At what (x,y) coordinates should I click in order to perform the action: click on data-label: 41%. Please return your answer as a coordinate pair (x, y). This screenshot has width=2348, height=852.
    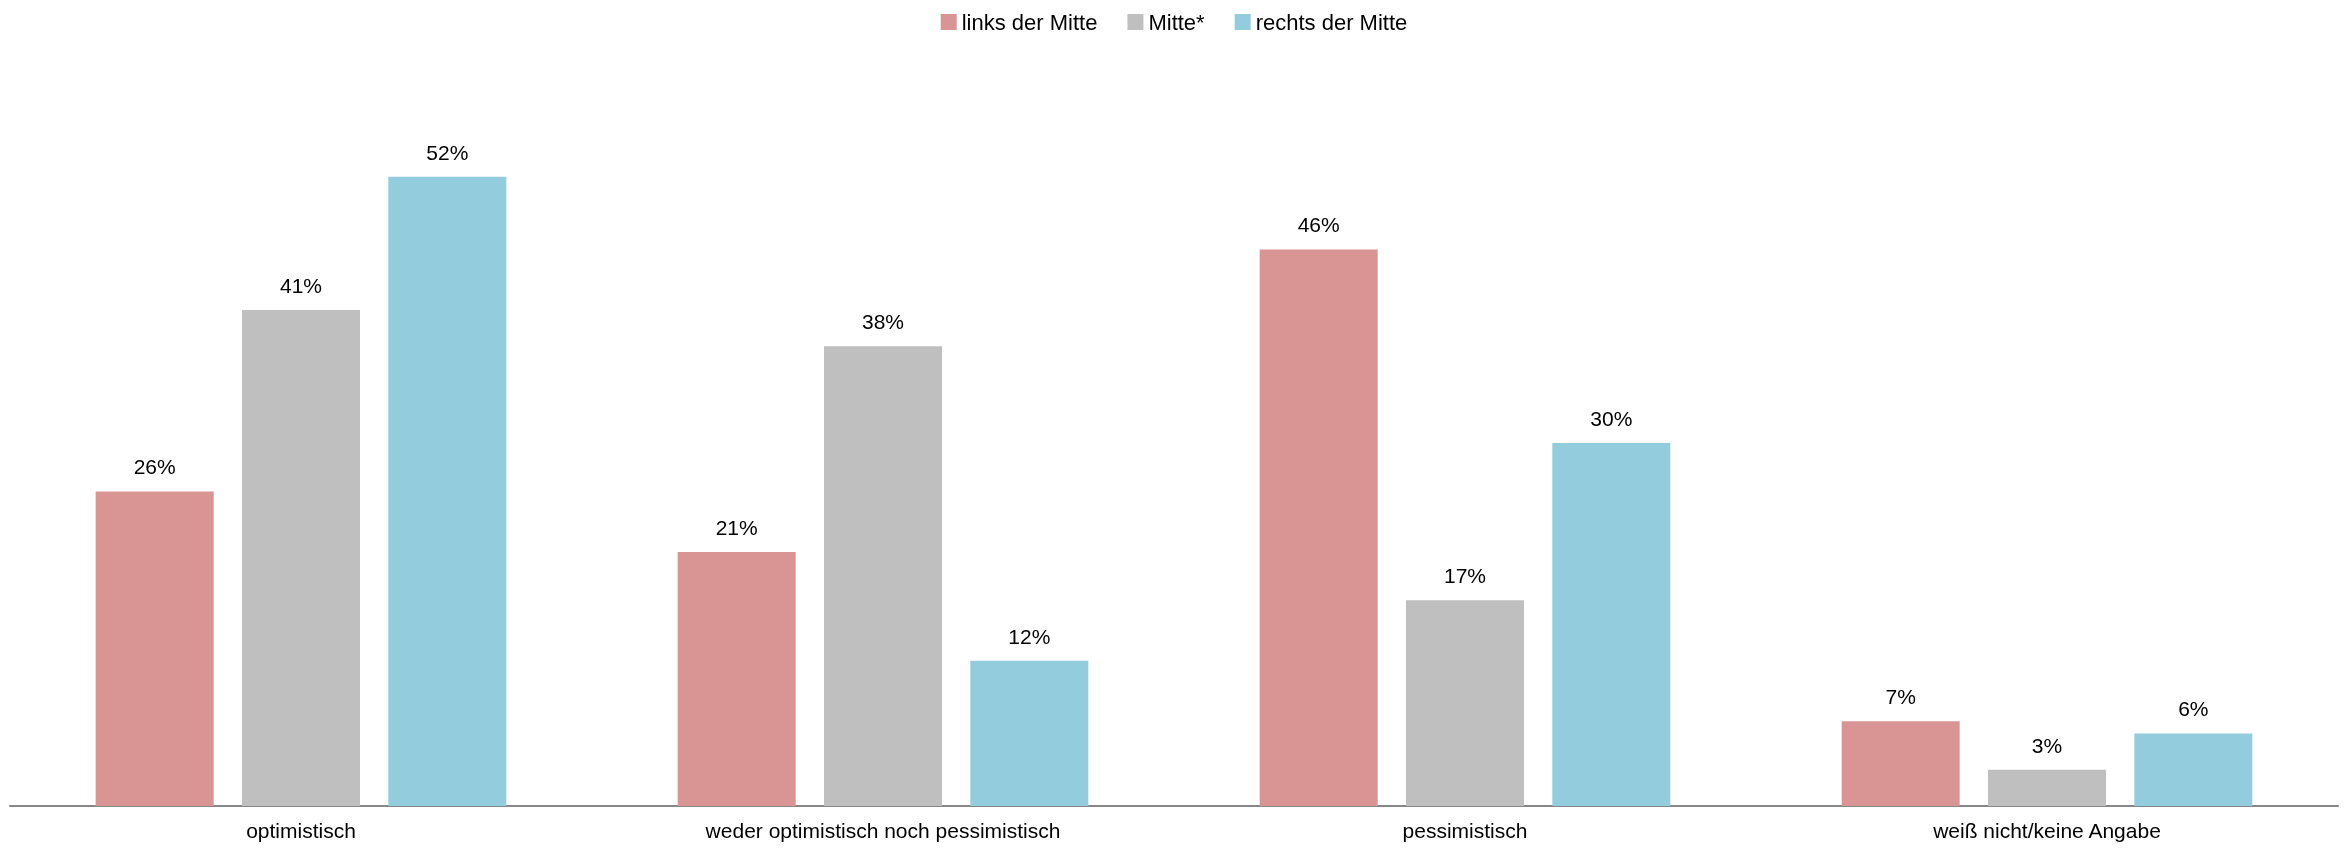
    Looking at the image, I should click on (301, 285).